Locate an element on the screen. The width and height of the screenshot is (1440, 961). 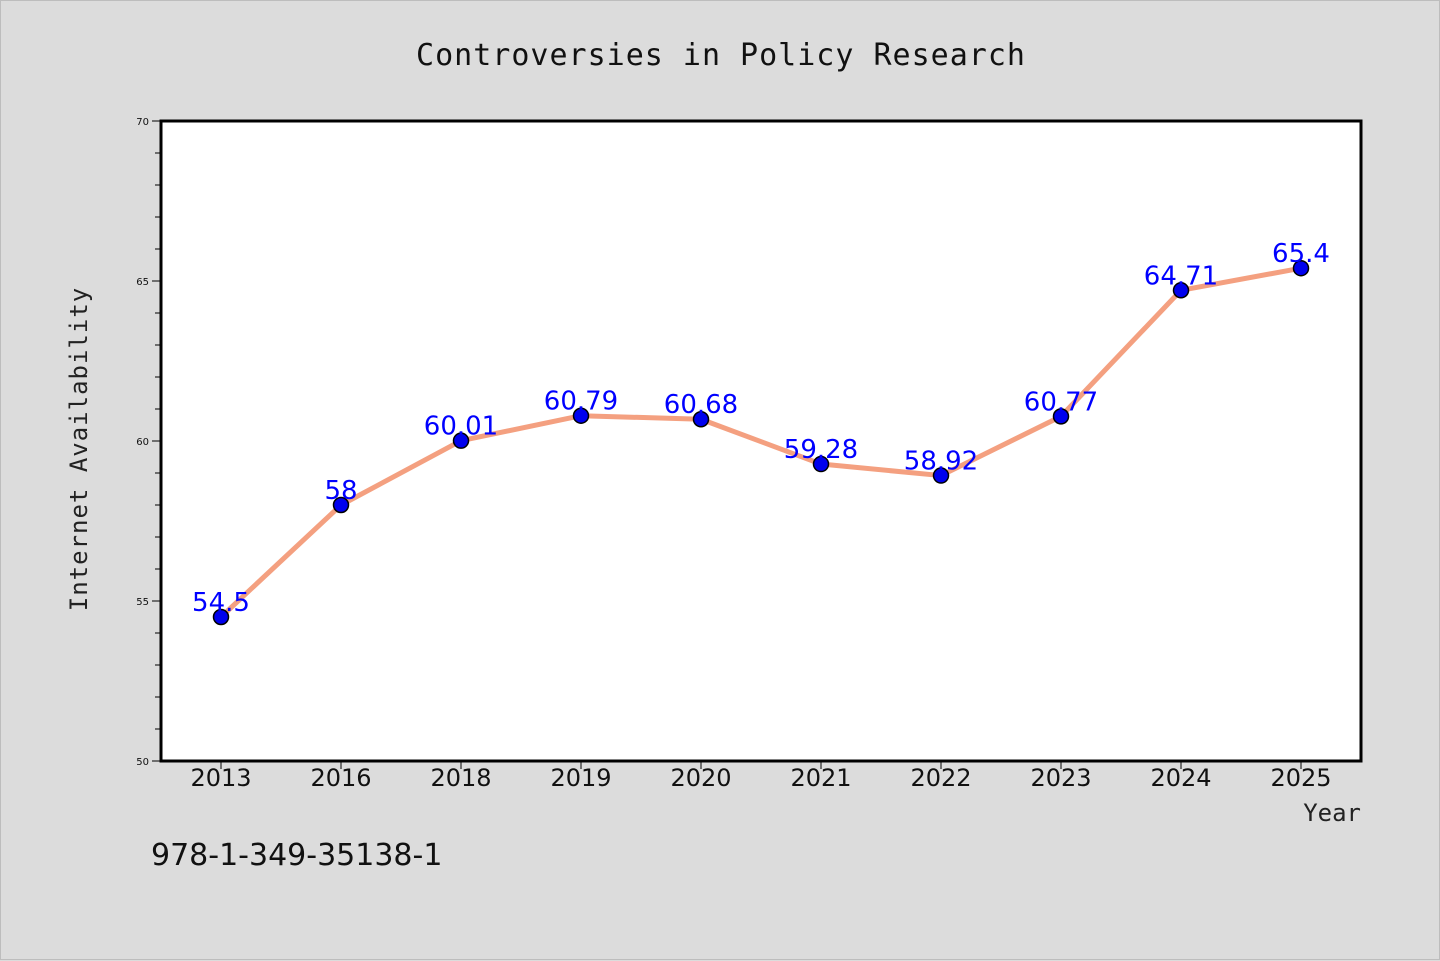
data-label: 64.71 is located at coordinates (1181, 276).